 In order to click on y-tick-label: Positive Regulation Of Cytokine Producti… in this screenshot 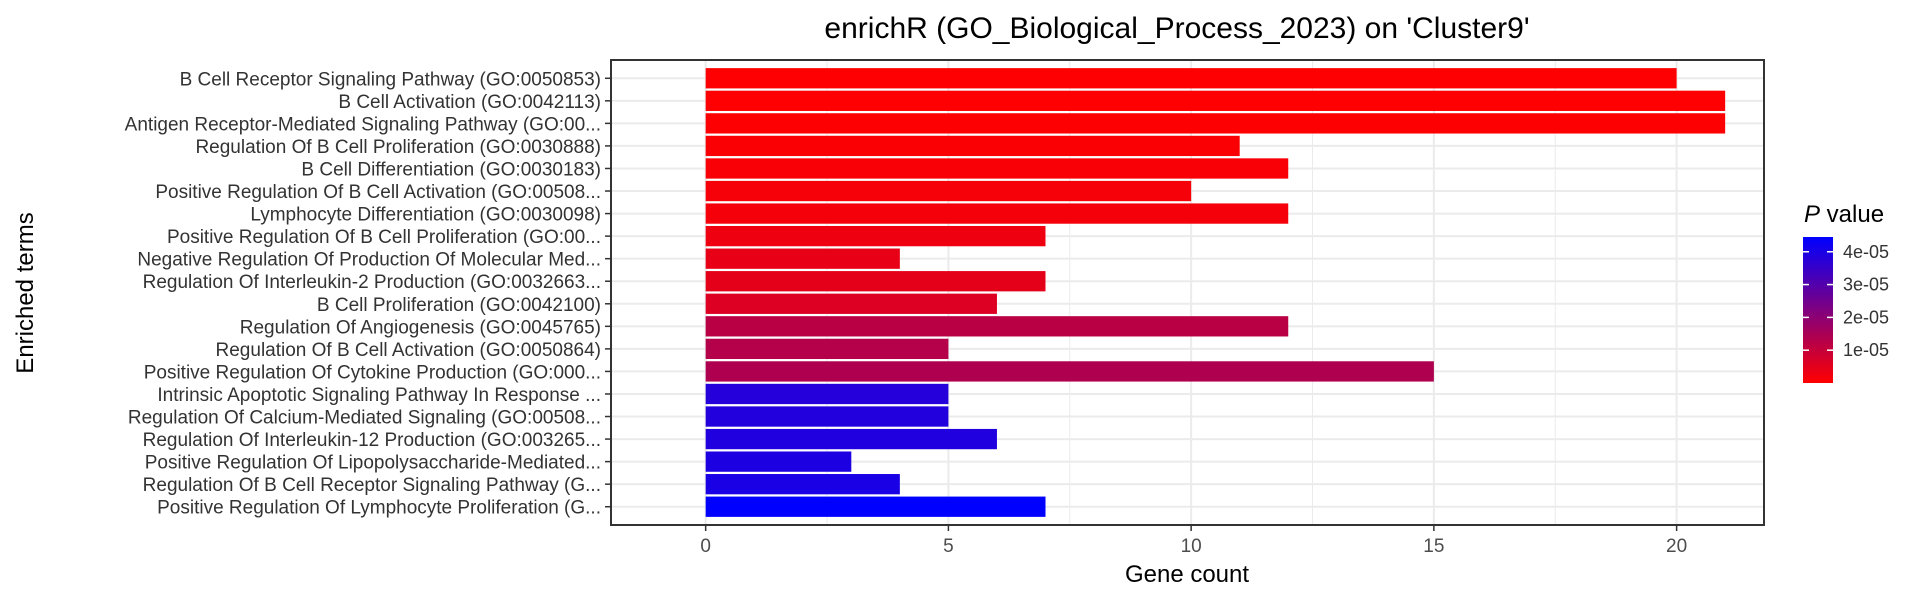, I will do `click(372, 372)`.